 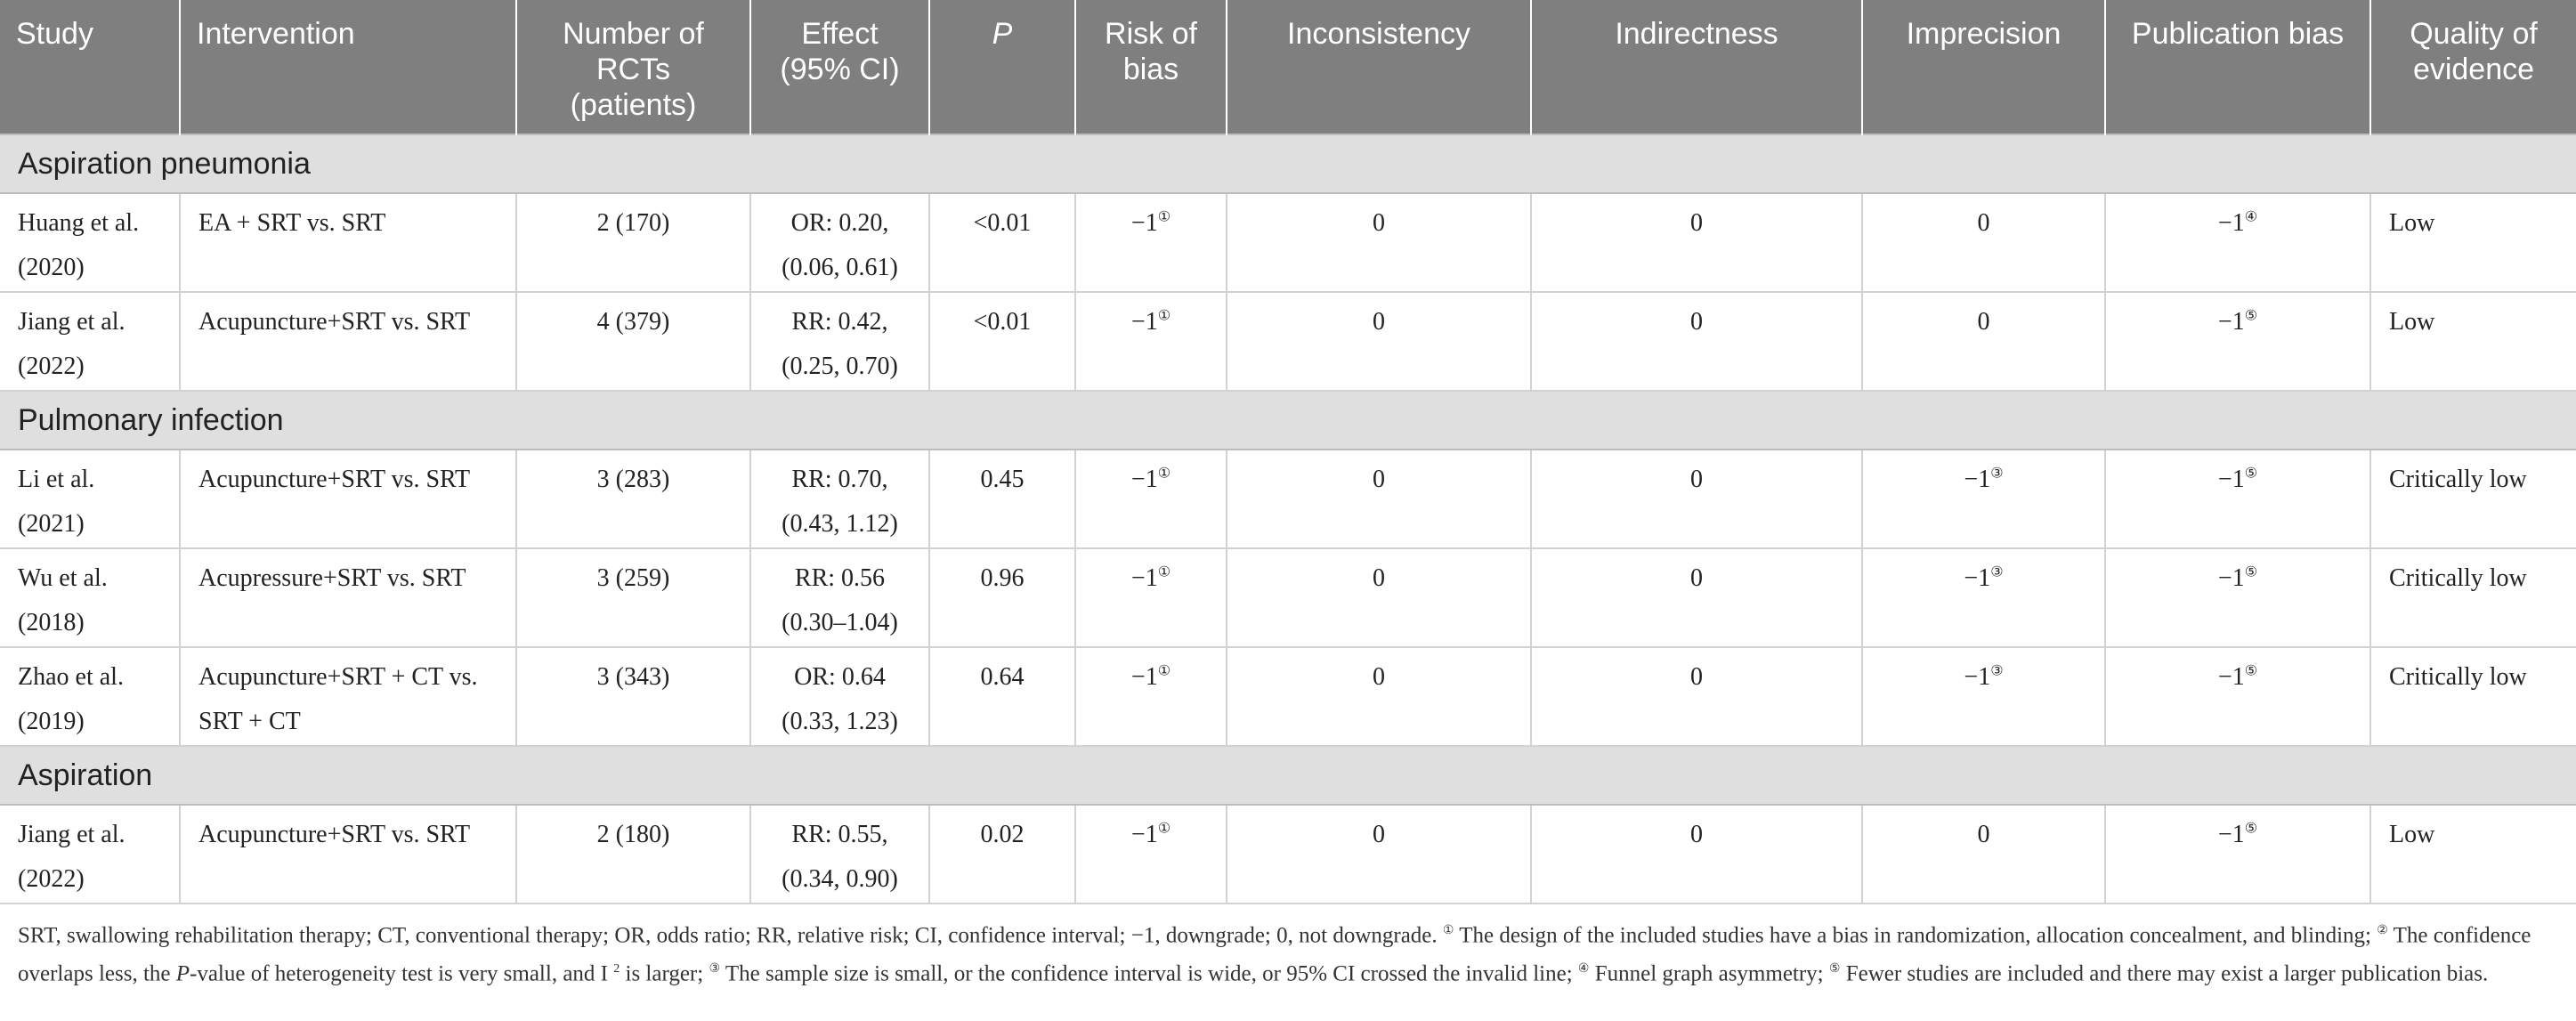 What do you see at coordinates (1003, 342) in the screenshot?
I see `p-value-cell: <0.01` at bounding box center [1003, 342].